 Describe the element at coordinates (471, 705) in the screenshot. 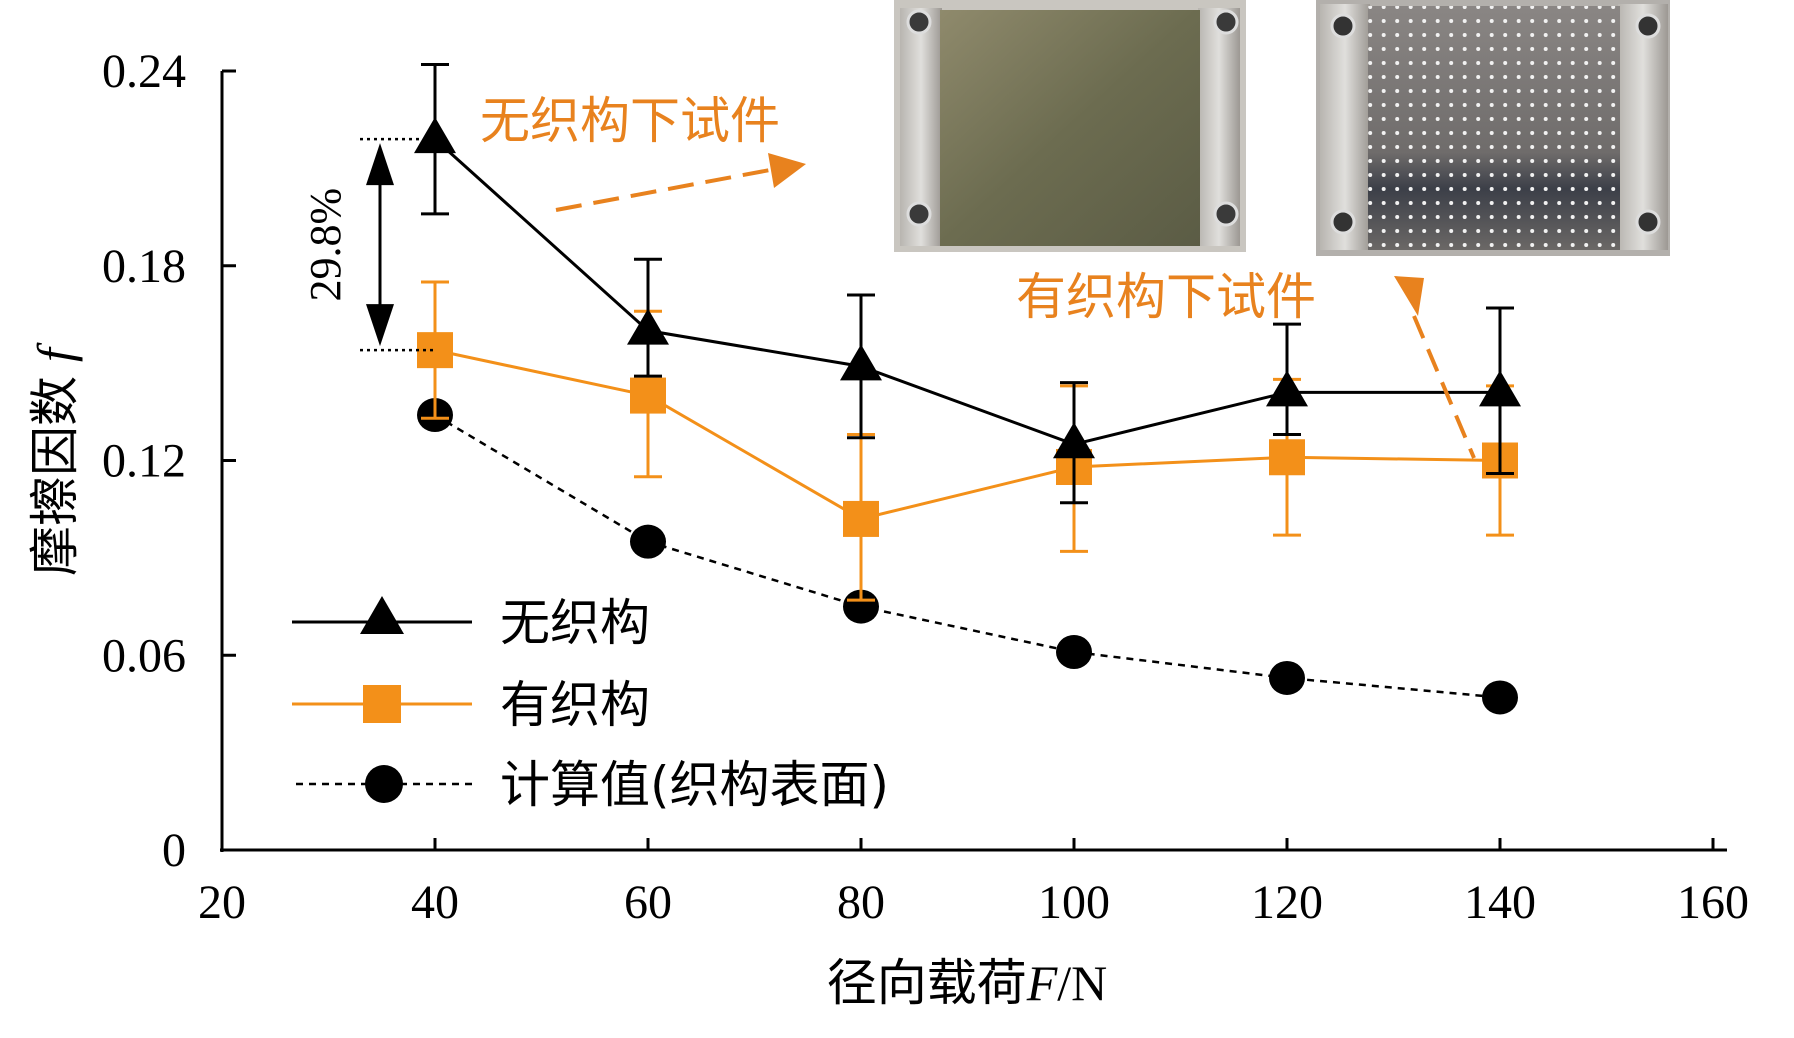

I see `legend-item-textured: 有织构` at that location.